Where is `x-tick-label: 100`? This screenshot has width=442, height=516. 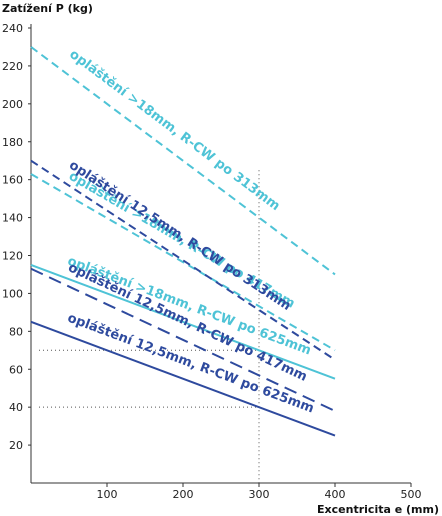 x-tick-label: 100 is located at coordinates (107, 494).